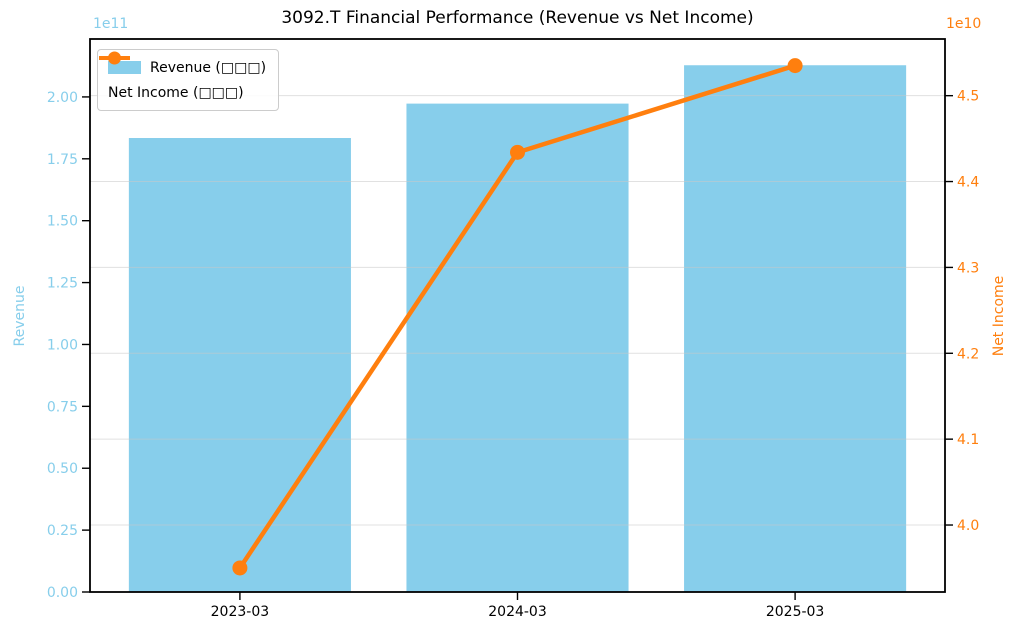 This screenshot has width=1024, height=636. Describe the element at coordinates (968, 354) in the screenshot. I see `right-axis-tick-label: 4.2` at that location.